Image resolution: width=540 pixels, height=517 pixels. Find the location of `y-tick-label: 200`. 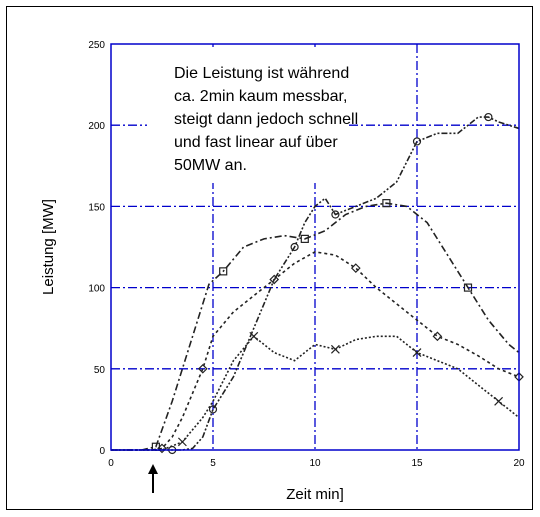

y-tick-label: 200 is located at coordinates (96, 126).